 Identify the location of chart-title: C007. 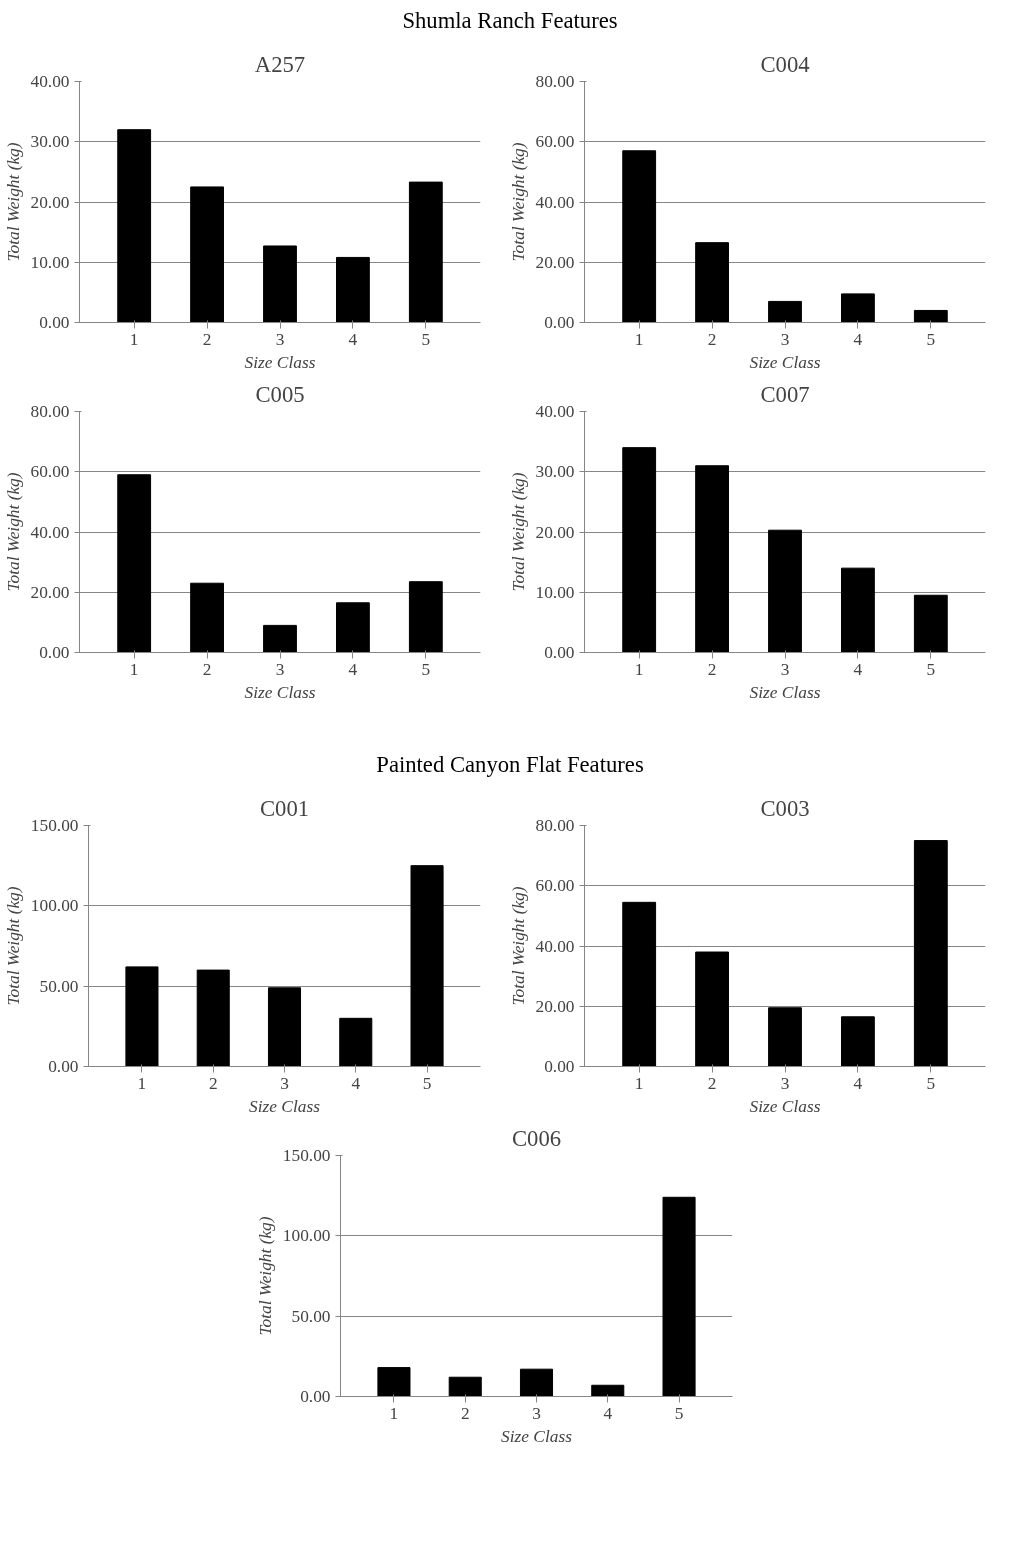
(785, 394).